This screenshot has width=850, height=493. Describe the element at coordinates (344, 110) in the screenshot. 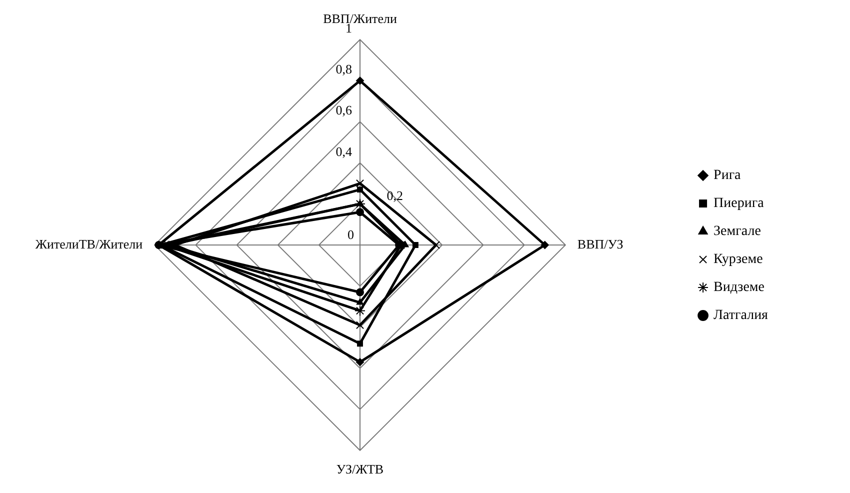

I see `y-tick-label: 0,6` at that location.